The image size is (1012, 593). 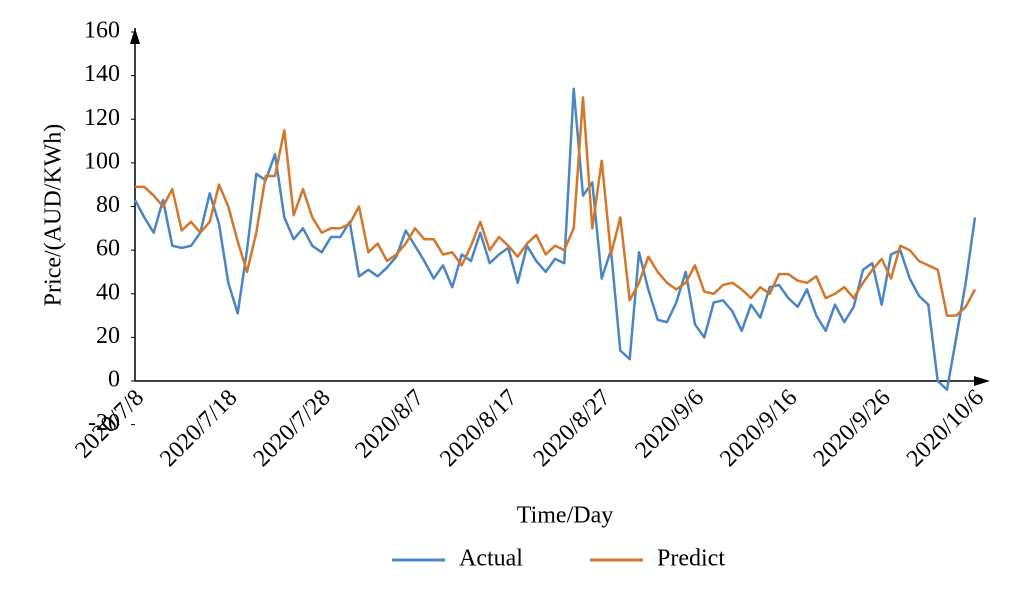 What do you see at coordinates (389, 424) in the screenshot?
I see `x-tick-label: 2020/8/7` at bounding box center [389, 424].